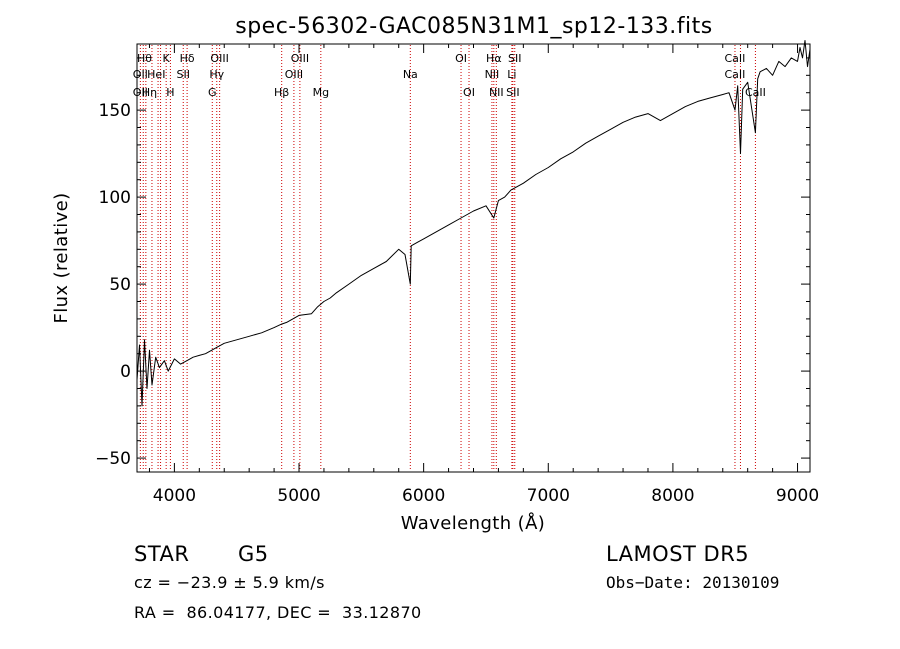  Describe the element at coordinates (212, 92) in the screenshot. I see `line-label: G` at that location.